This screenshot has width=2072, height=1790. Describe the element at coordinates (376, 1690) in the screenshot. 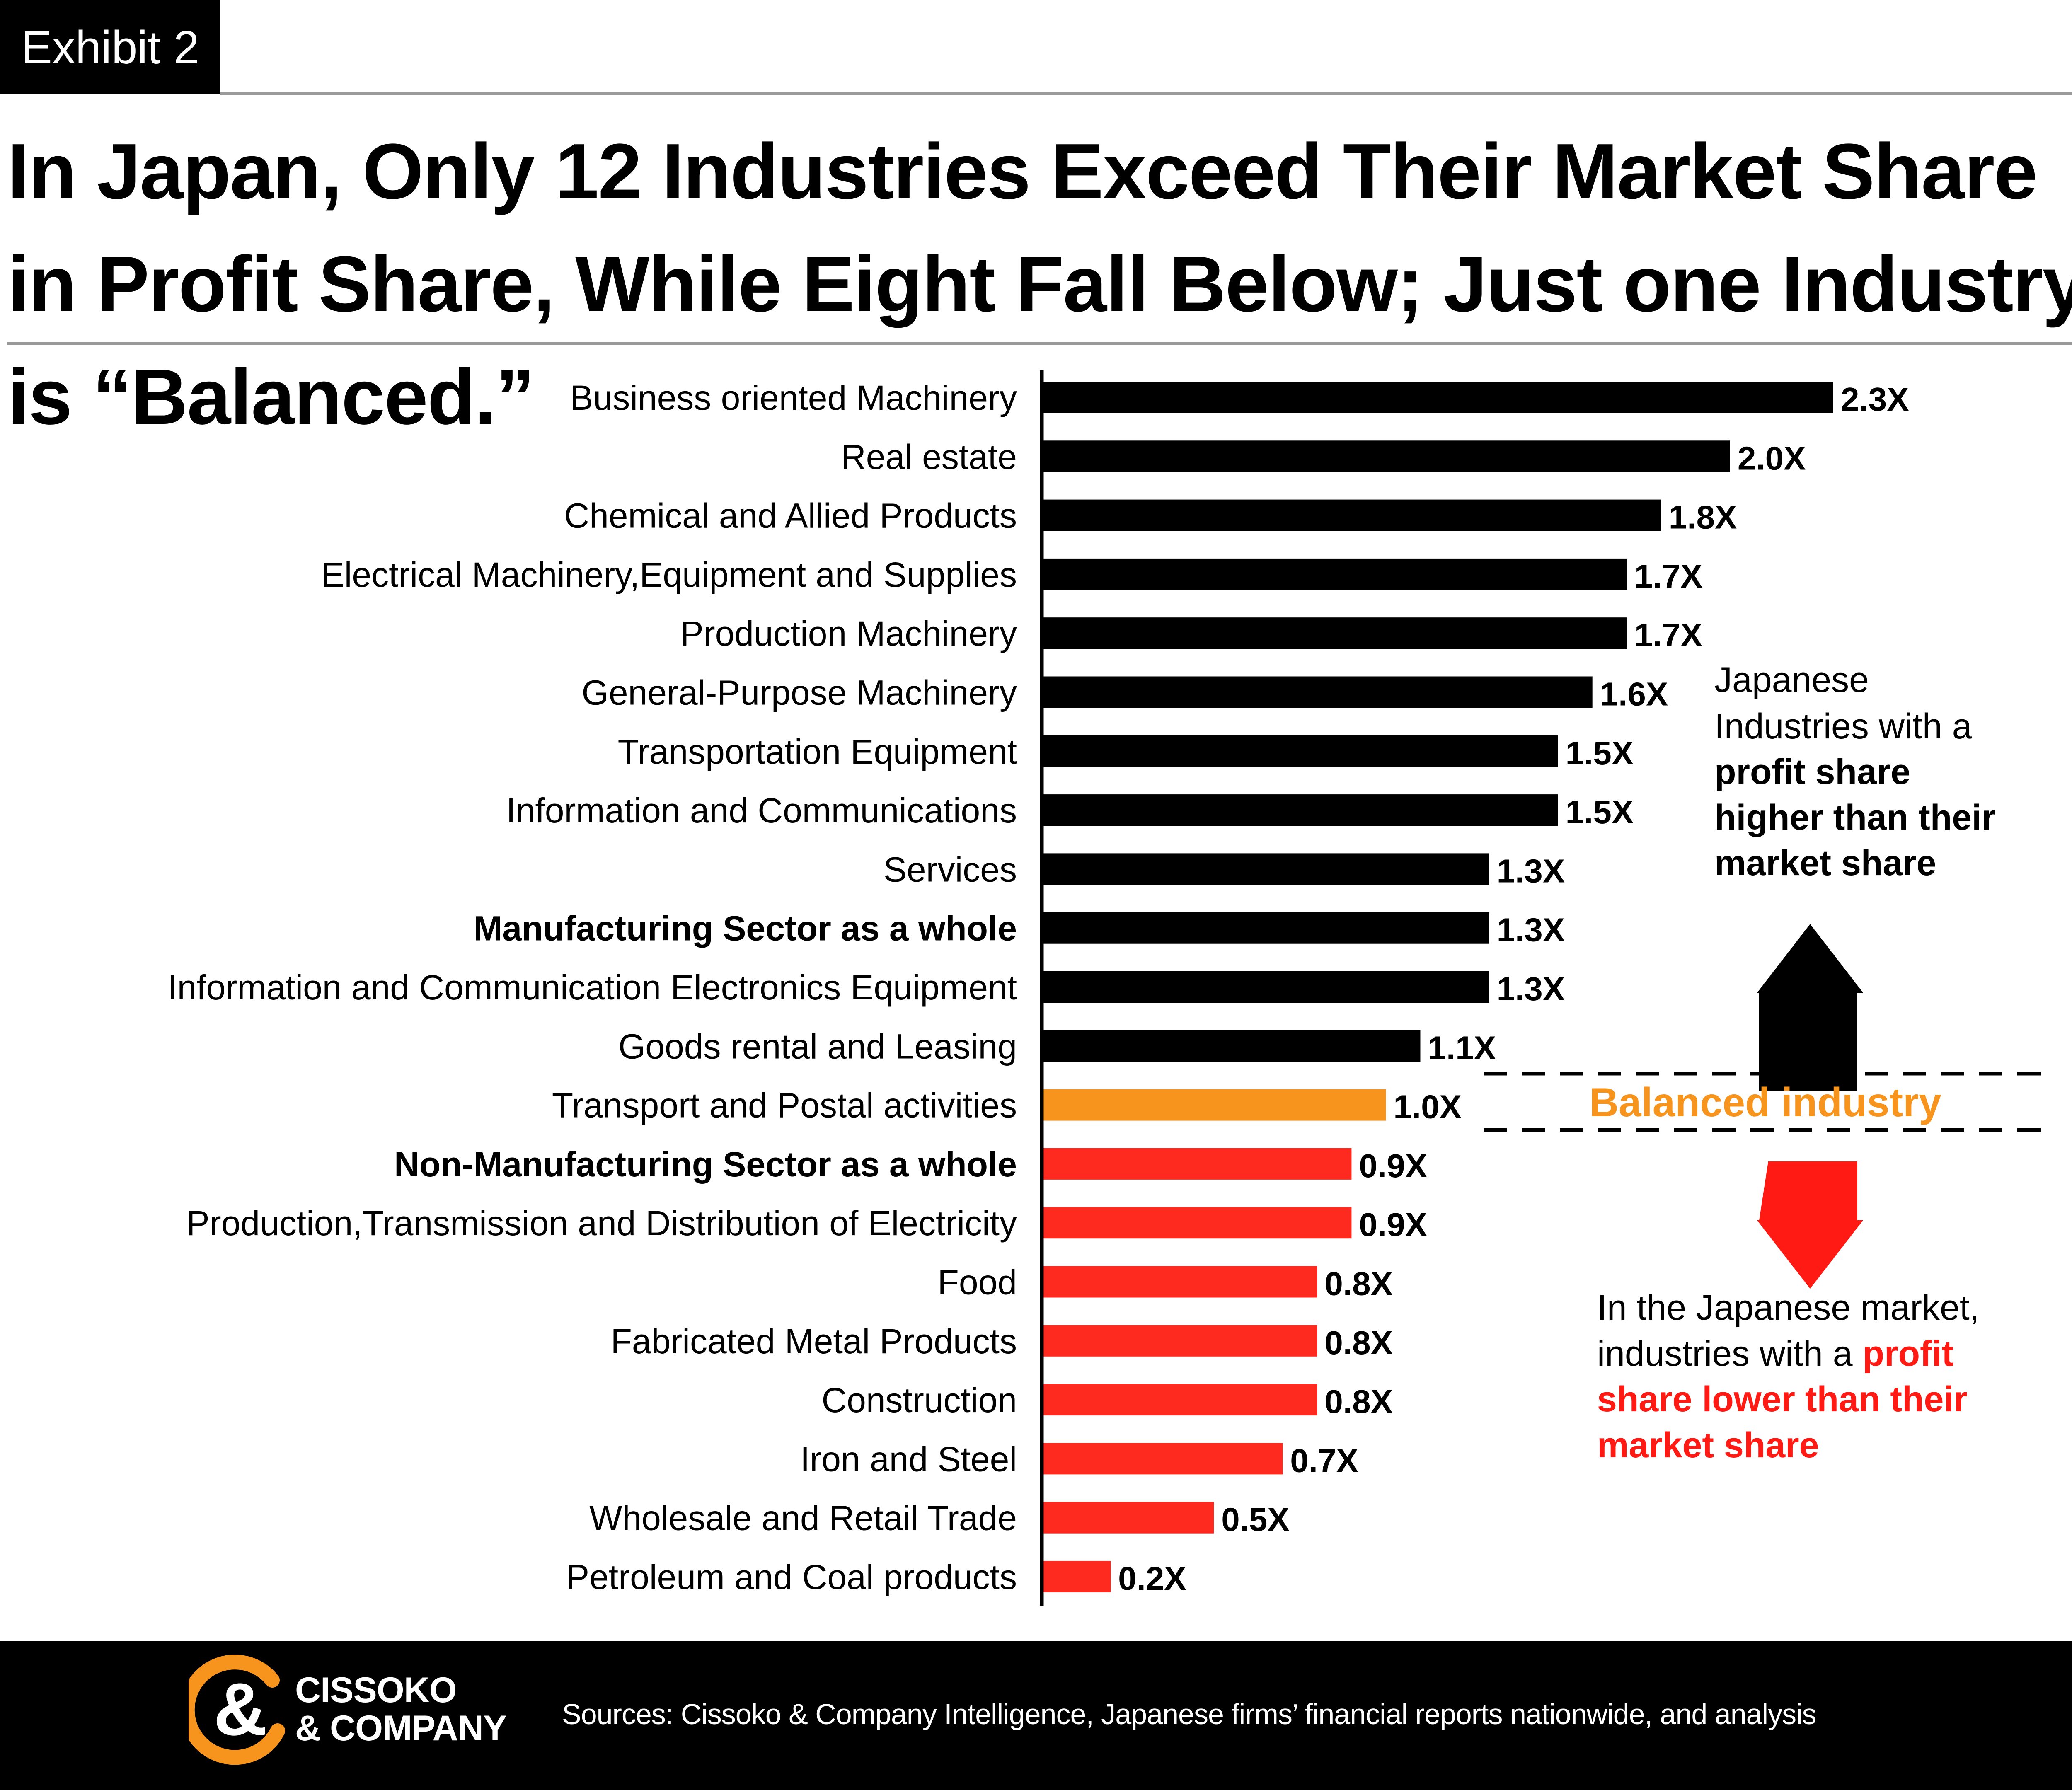

I see `logo-line-1: CISSOKO` at that location.